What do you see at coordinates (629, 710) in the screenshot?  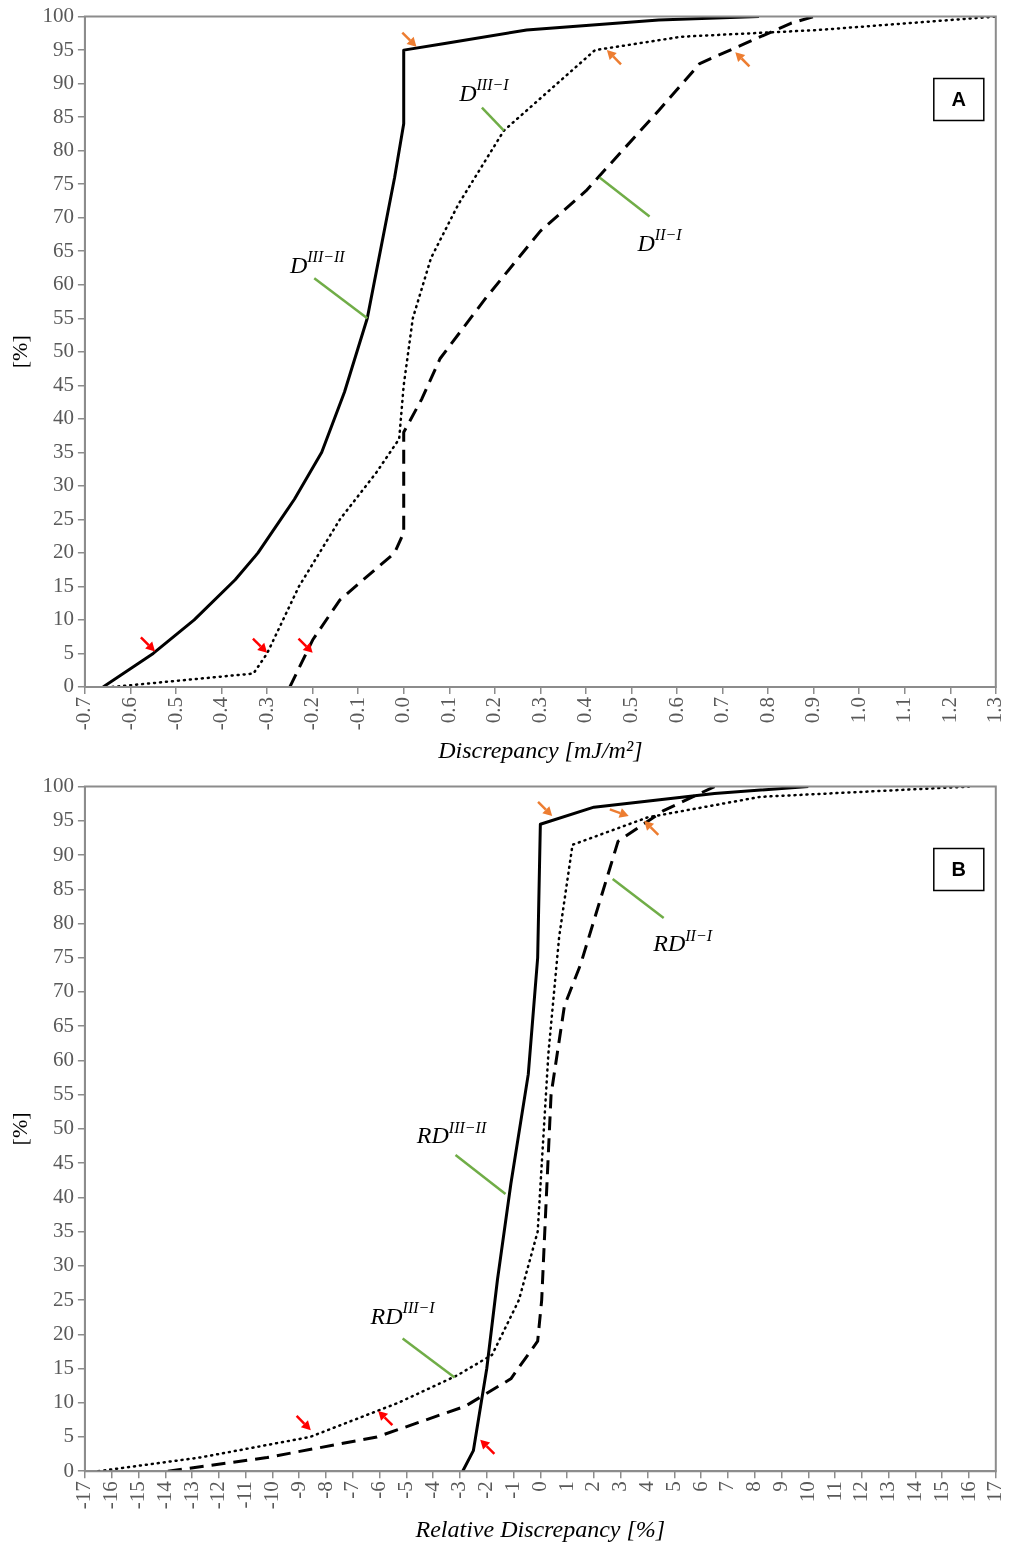 I see `x-tick-label: 0.5` at bounding box center [629, 710].